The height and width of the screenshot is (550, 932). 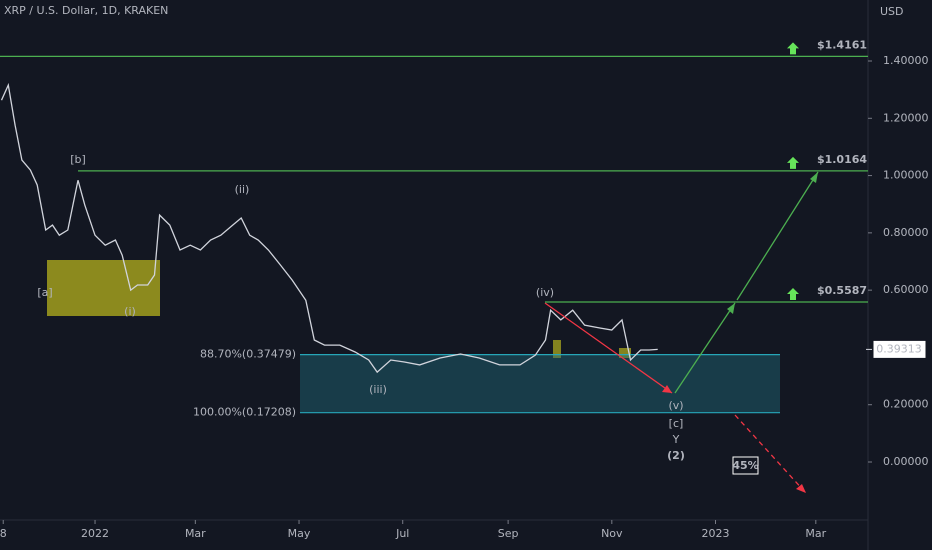 What do you see at coordinates (44, 292) in the screenshot?
I see `wave-label: [a]` at bounding box center [44, 292].